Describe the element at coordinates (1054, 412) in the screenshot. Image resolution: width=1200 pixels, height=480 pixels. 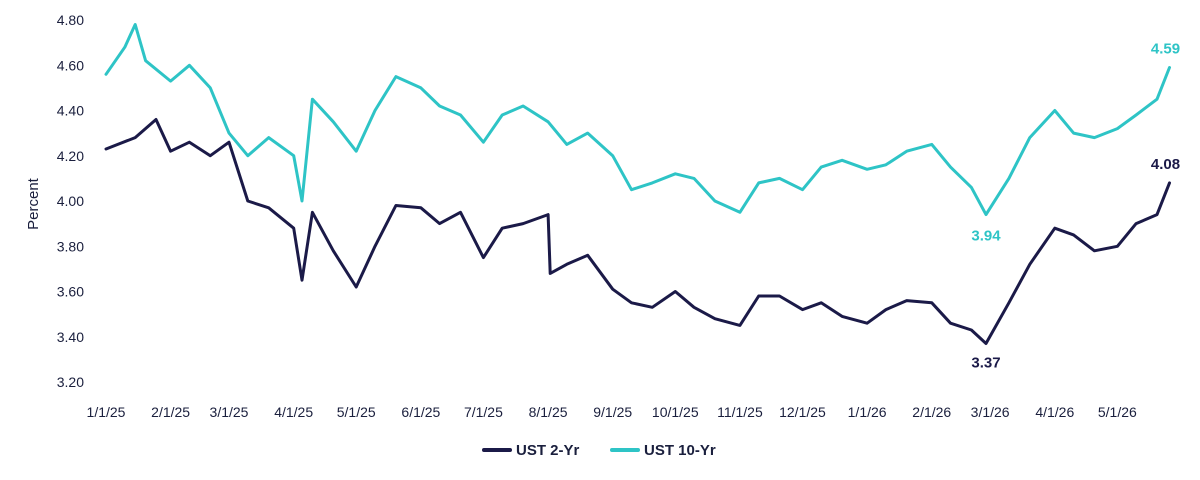
I see `x-tick-label: 4/1/26` at that location.